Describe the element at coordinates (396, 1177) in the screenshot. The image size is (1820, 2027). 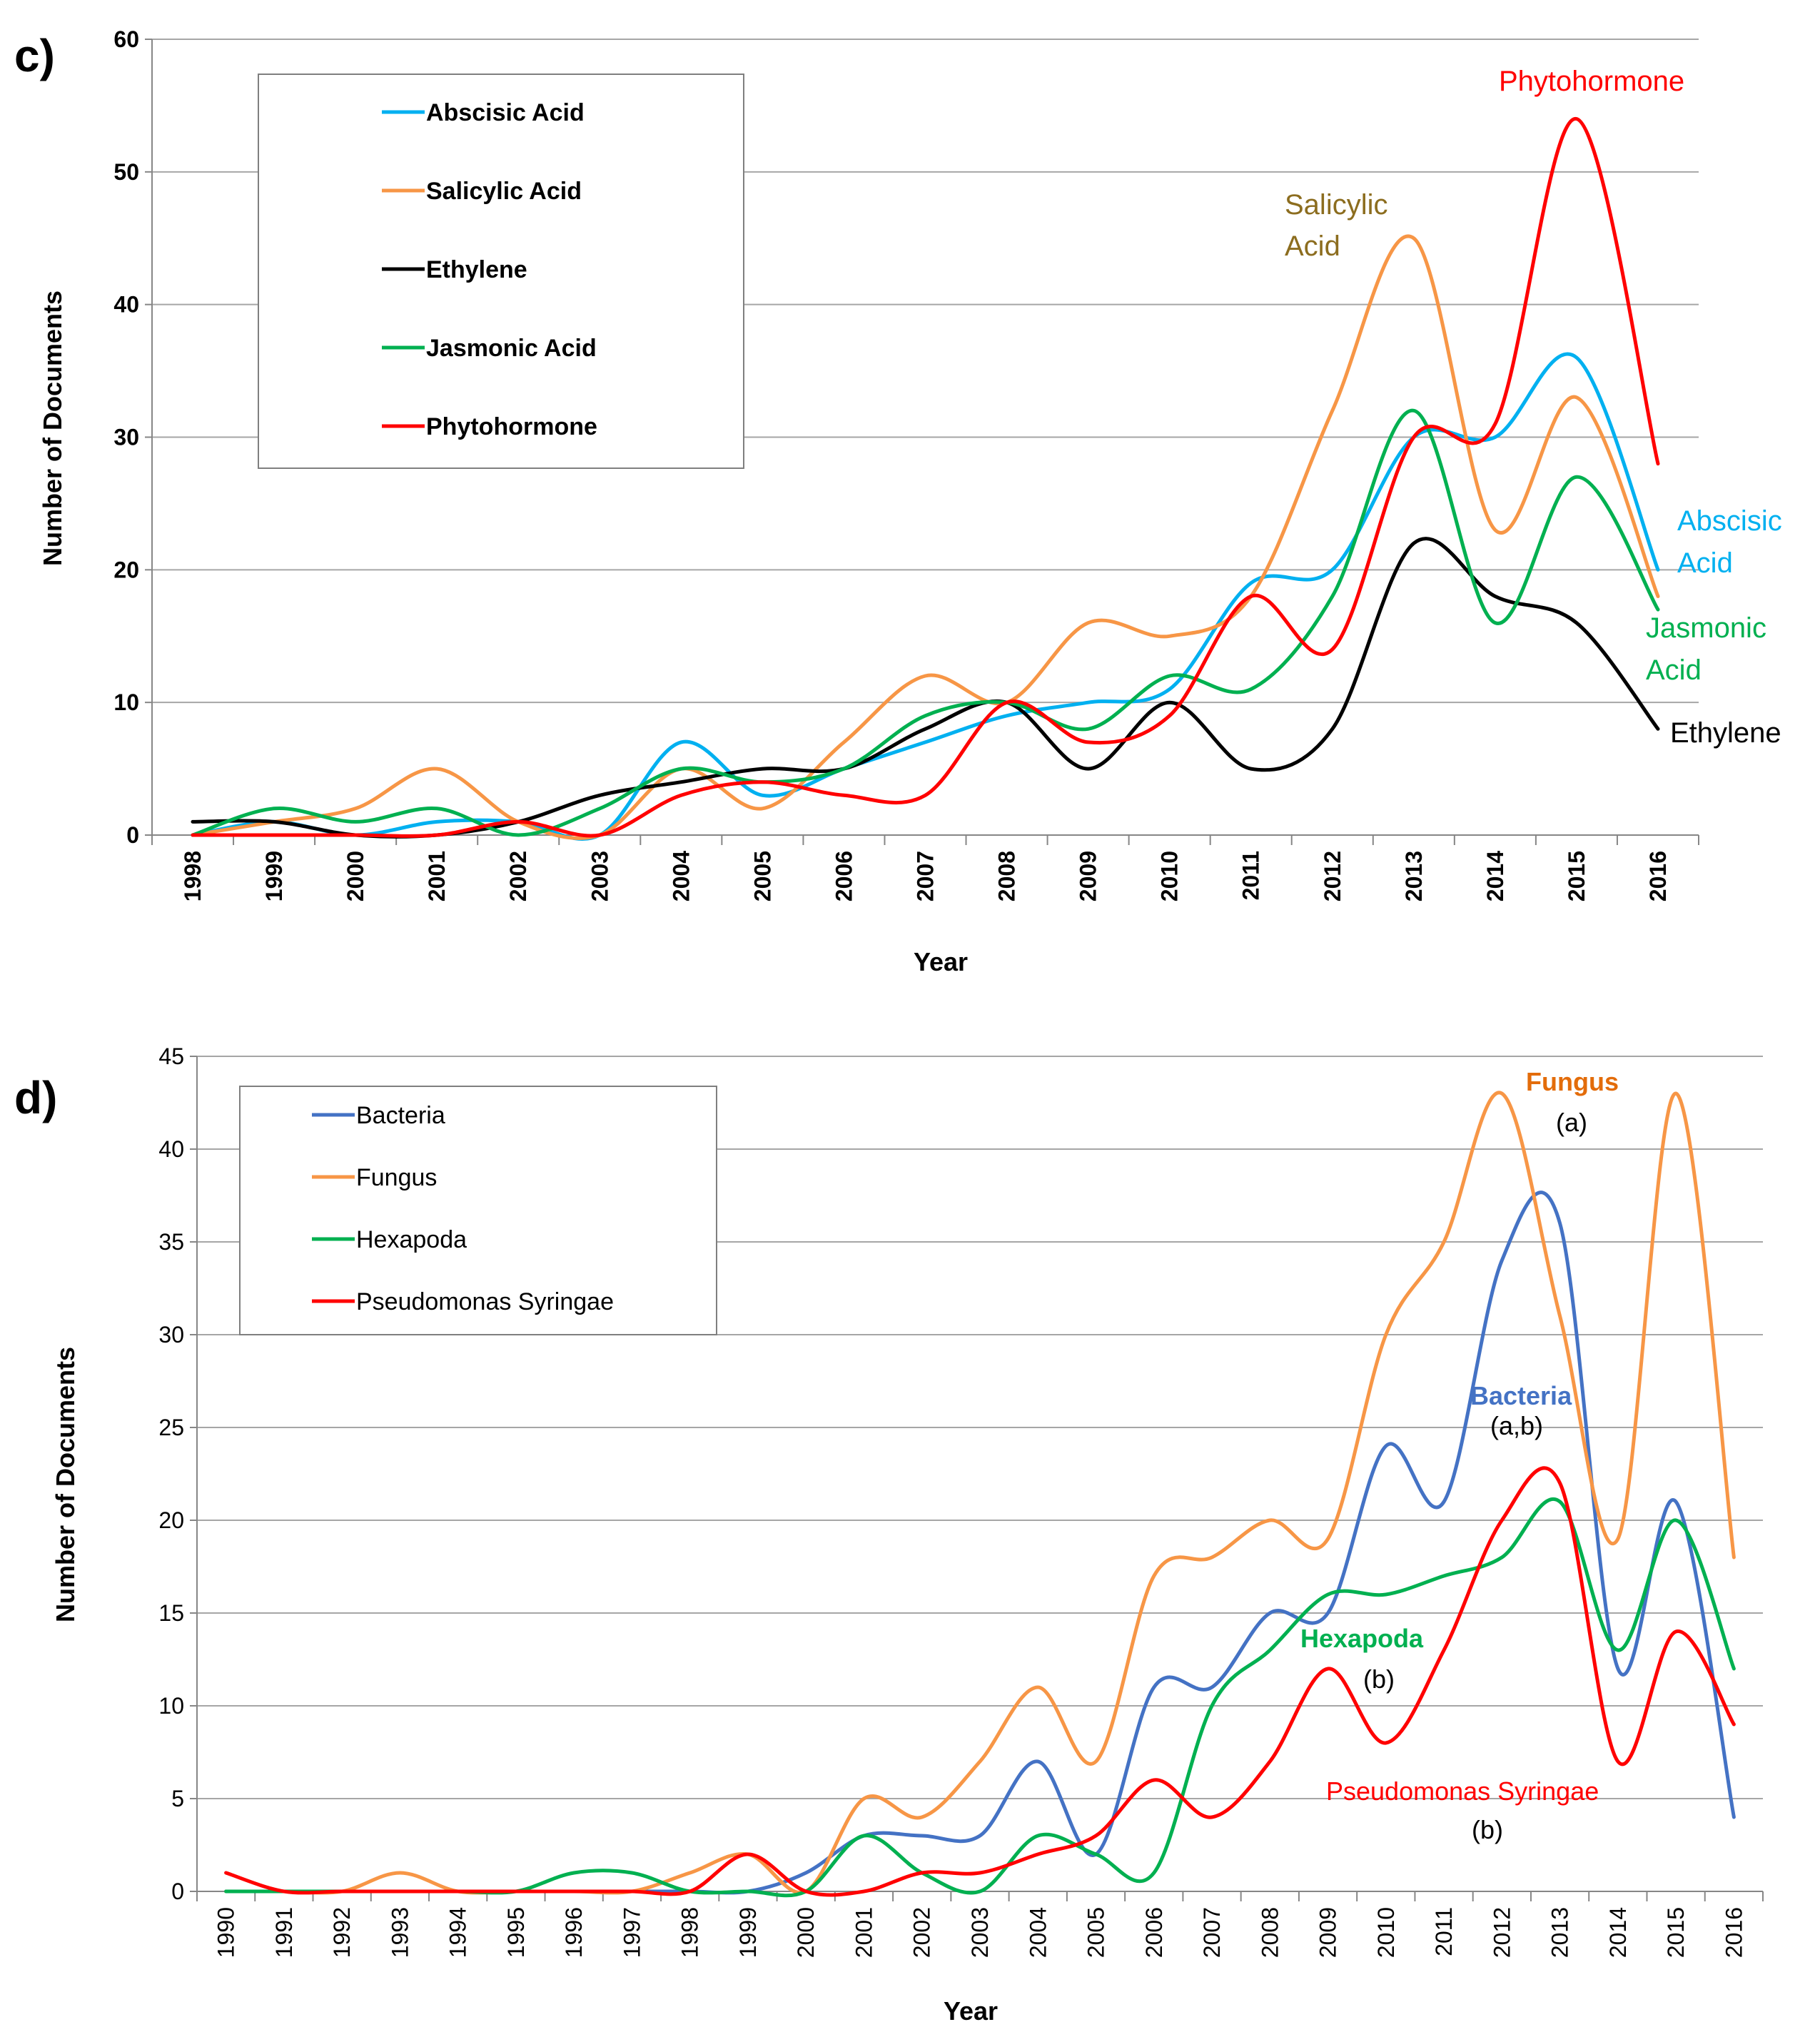
I see `legend-label-fungus: Fungus` at that location.